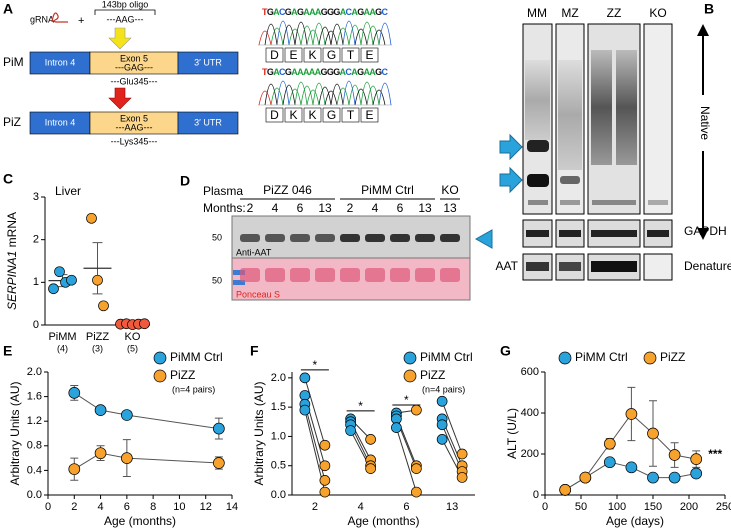  I want to click on allele-label: PiM, so click(13, 62).